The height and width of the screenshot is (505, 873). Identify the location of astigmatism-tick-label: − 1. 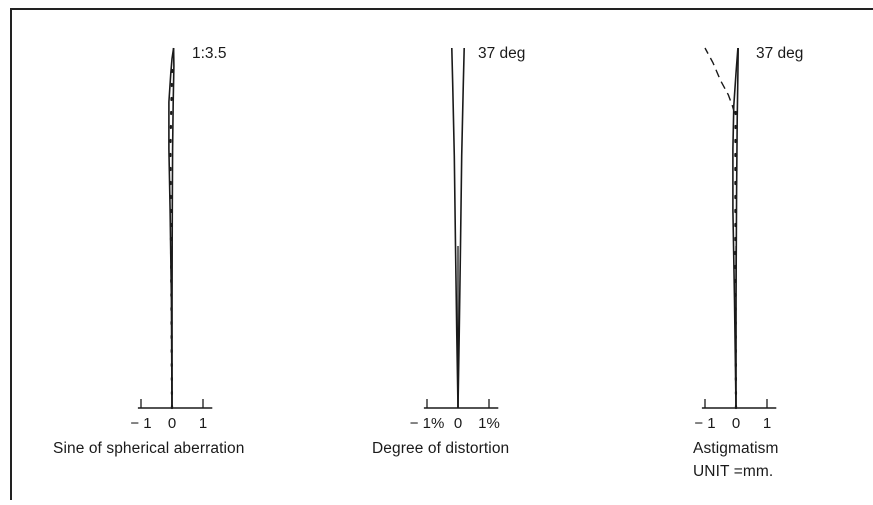
(704, 423).